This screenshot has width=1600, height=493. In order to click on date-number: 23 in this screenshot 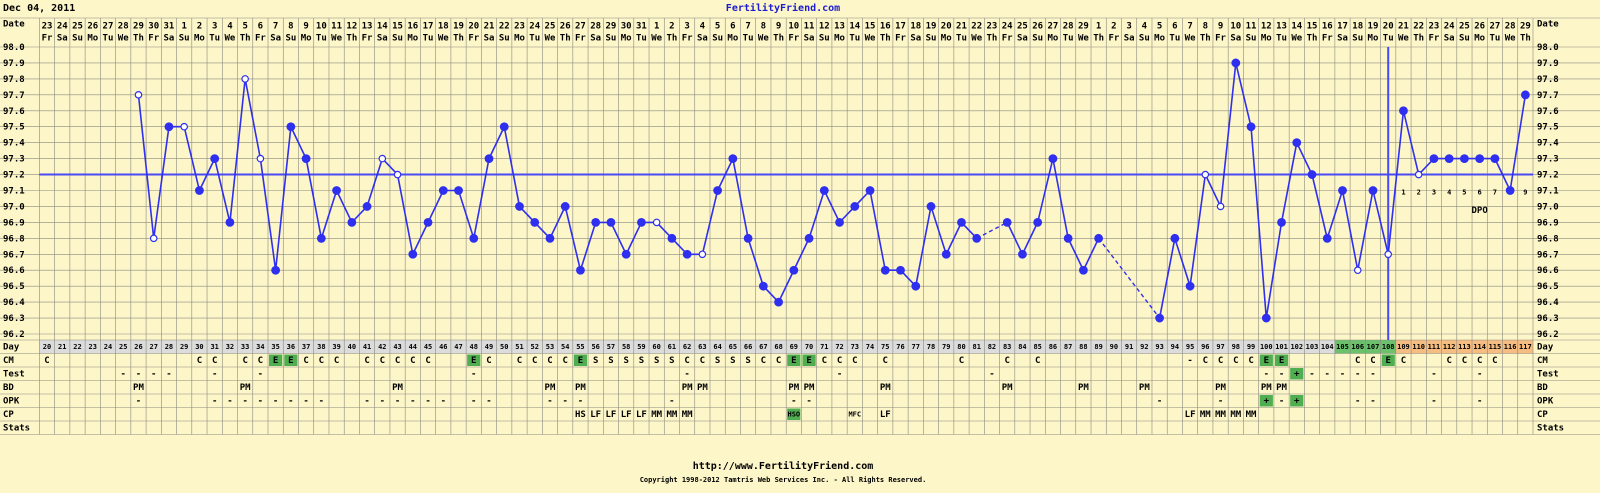, I will do `click(519, 27)`.